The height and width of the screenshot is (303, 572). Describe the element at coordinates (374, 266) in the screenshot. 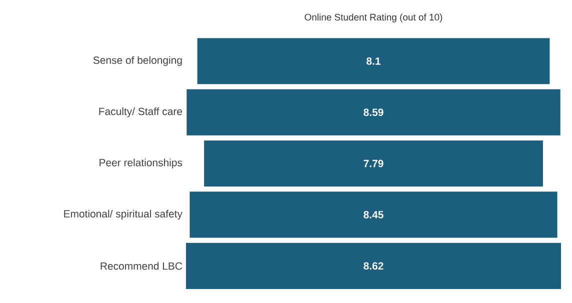

I see `data-label: 8.62` at that location.